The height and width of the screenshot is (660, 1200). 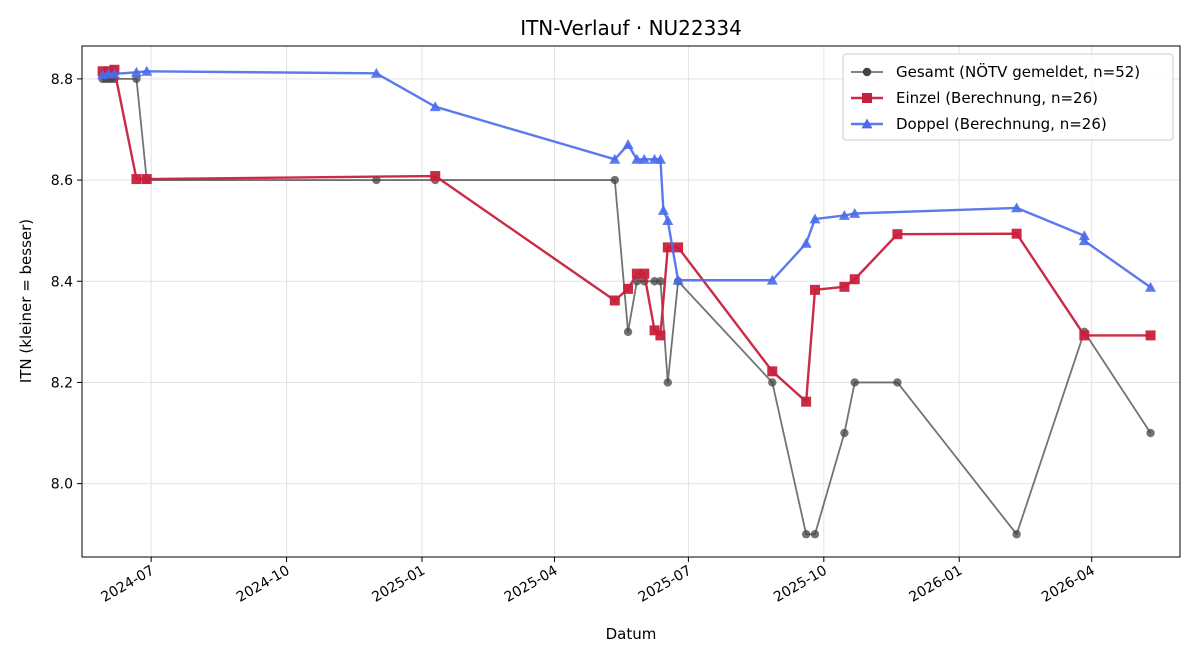 What do you see at coordinates (631, 28) in the screenshot?
I see `chart-title: ITN-Verlauf · NU22334` at bounding box center [631, 28].